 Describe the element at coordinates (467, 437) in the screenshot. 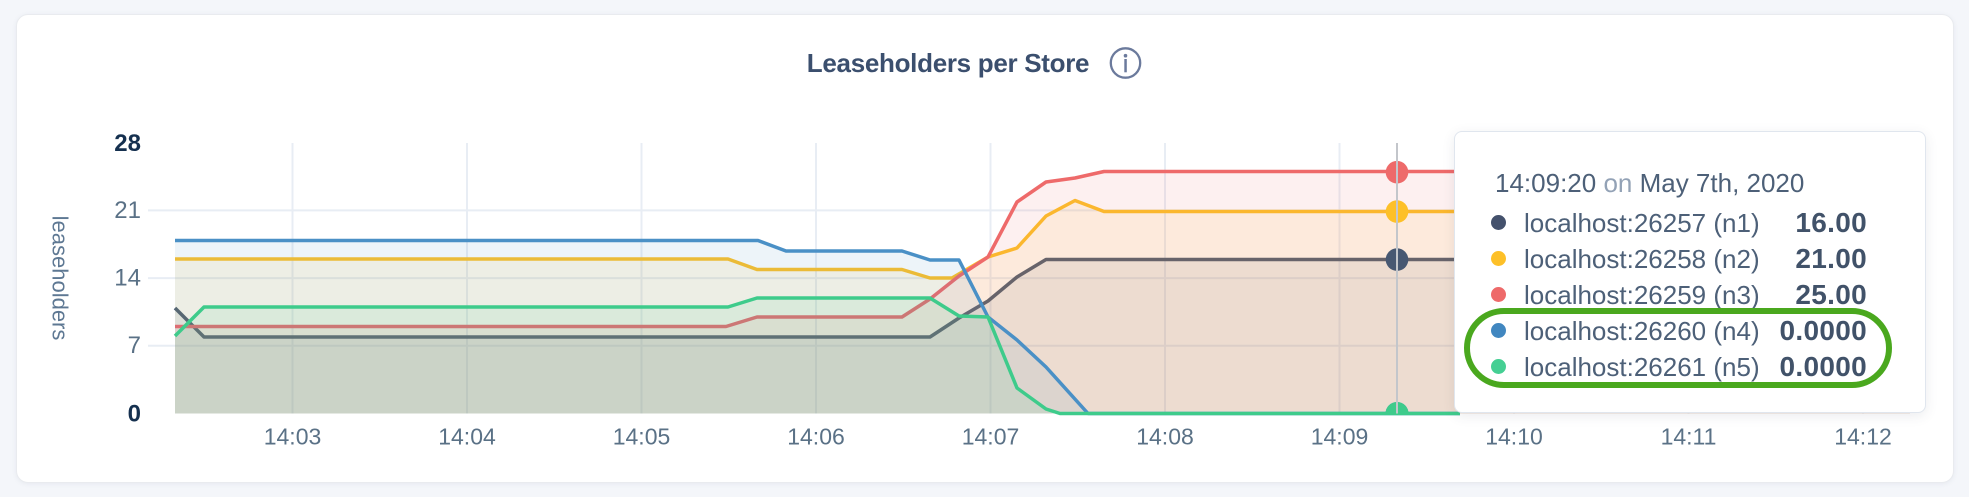

I see `svg-text: 14:04` at that location.